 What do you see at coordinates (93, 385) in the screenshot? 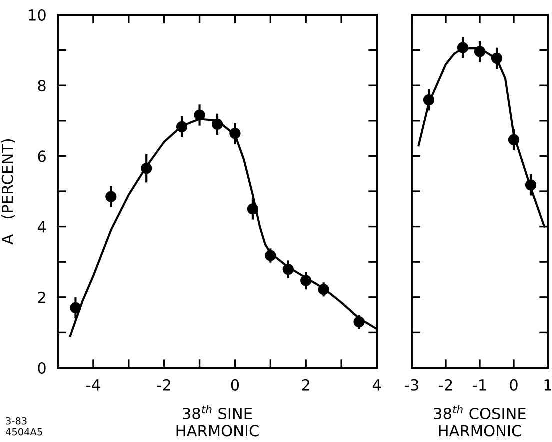
I see `x-tick-label: -4` at bounding box center [93, 385].